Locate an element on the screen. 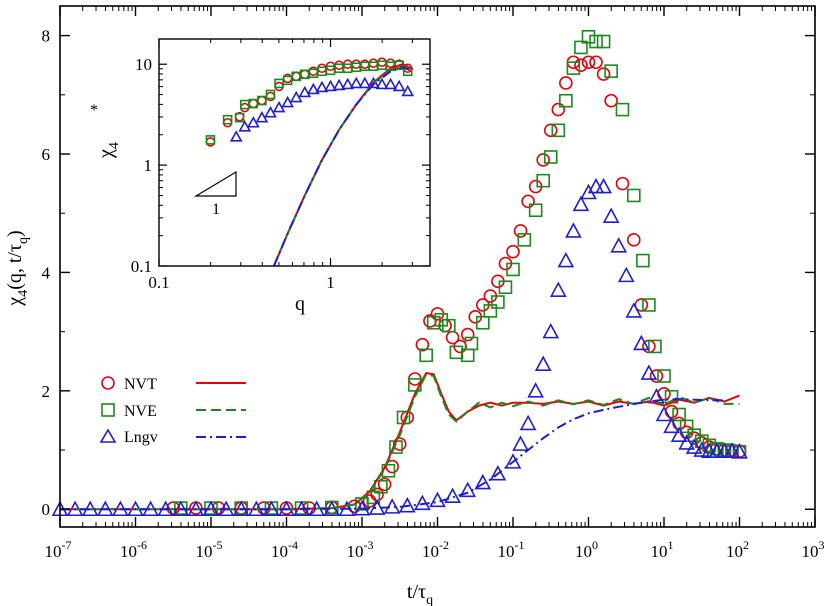  main-y-tick-label-1: 2 is located at coordinates (46, 391).